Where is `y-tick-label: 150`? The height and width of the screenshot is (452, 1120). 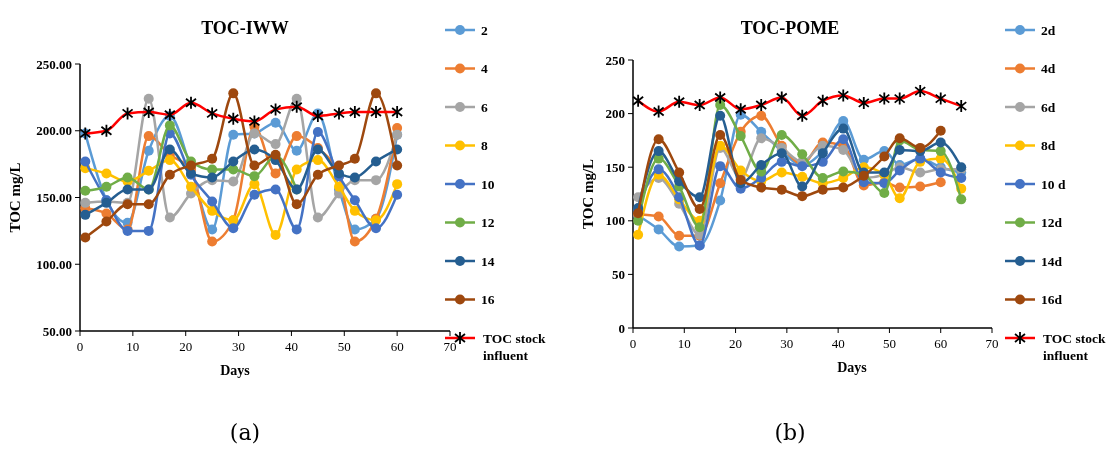 y-tick-label: 150 is located at coordinates (615, 167).